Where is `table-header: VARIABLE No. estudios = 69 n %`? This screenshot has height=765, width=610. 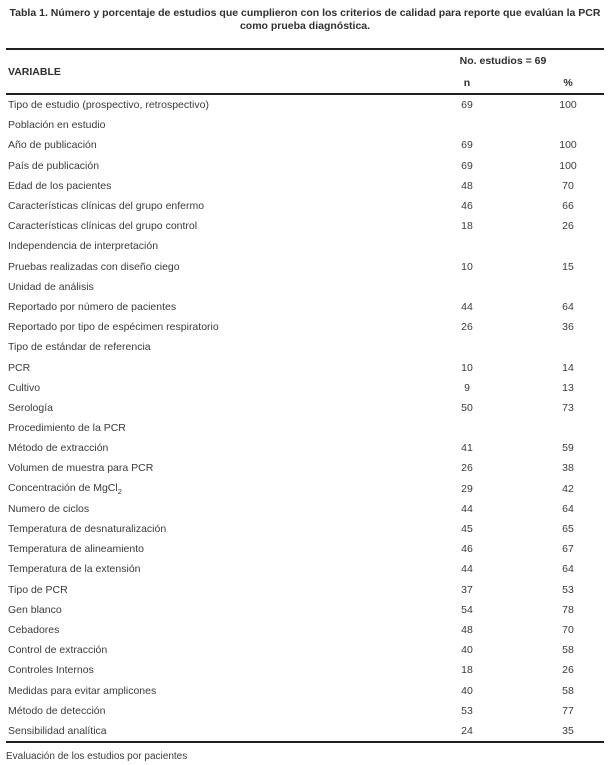
table-header: VARIABLE No. estudios = 69 n % is located at coordinates (305, 72).